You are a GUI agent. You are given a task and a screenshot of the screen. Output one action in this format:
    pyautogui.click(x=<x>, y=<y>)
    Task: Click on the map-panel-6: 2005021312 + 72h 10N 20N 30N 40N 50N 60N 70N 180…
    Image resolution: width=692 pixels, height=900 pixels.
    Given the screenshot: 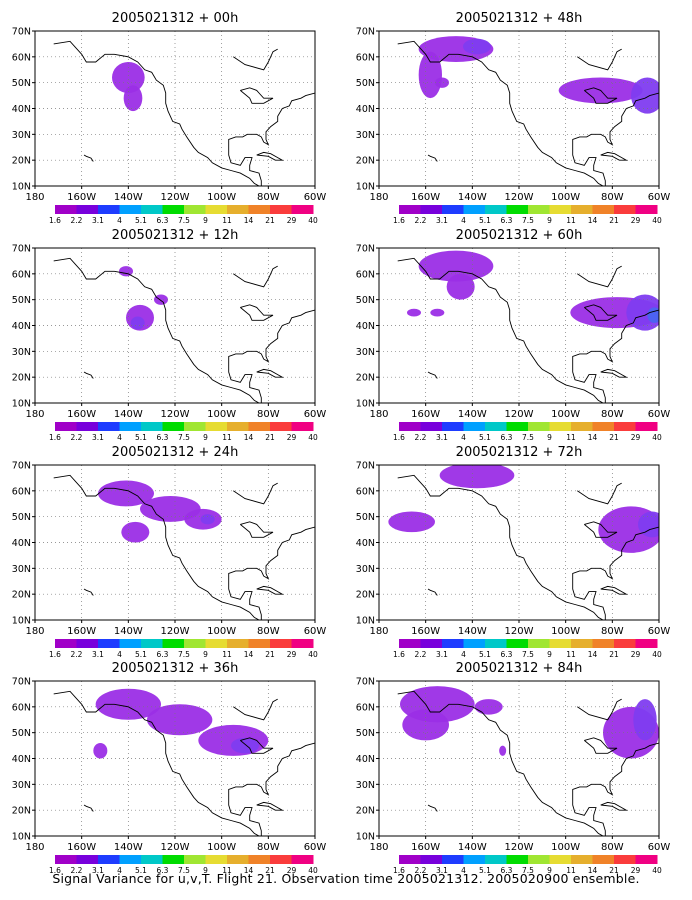 What is the action you would take?
    pyautogui.click(x=513, y=552)
    